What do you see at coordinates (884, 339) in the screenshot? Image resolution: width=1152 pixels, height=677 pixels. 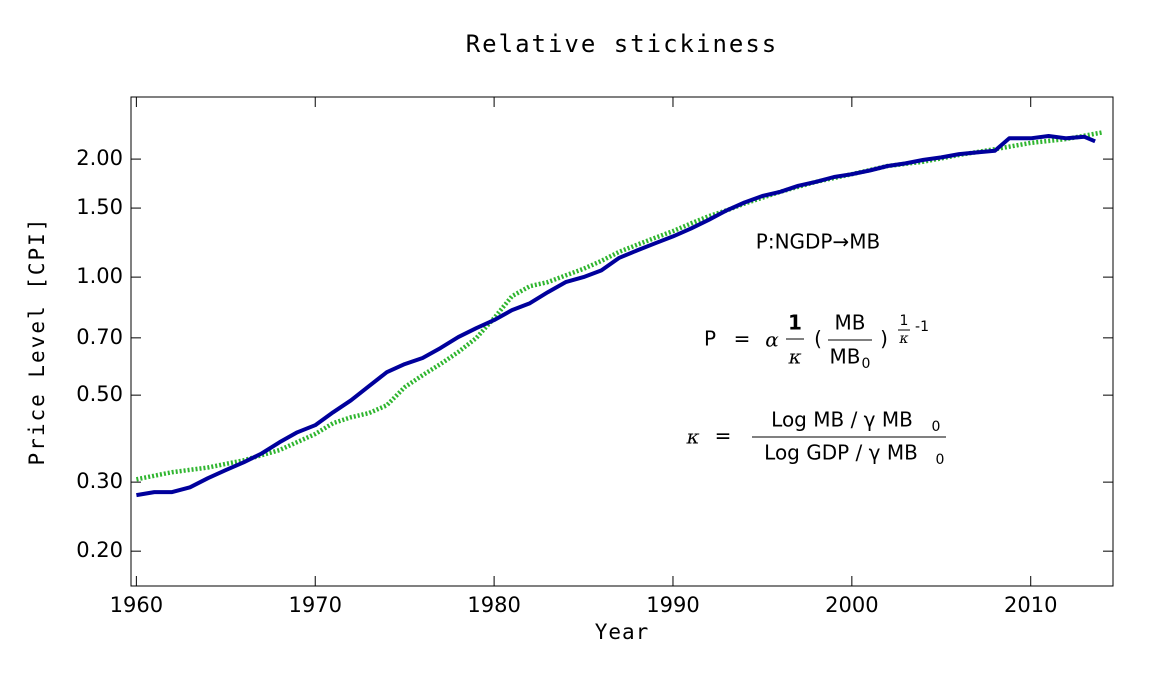 I see `formula-text: )` at bounding box center [884, 339].